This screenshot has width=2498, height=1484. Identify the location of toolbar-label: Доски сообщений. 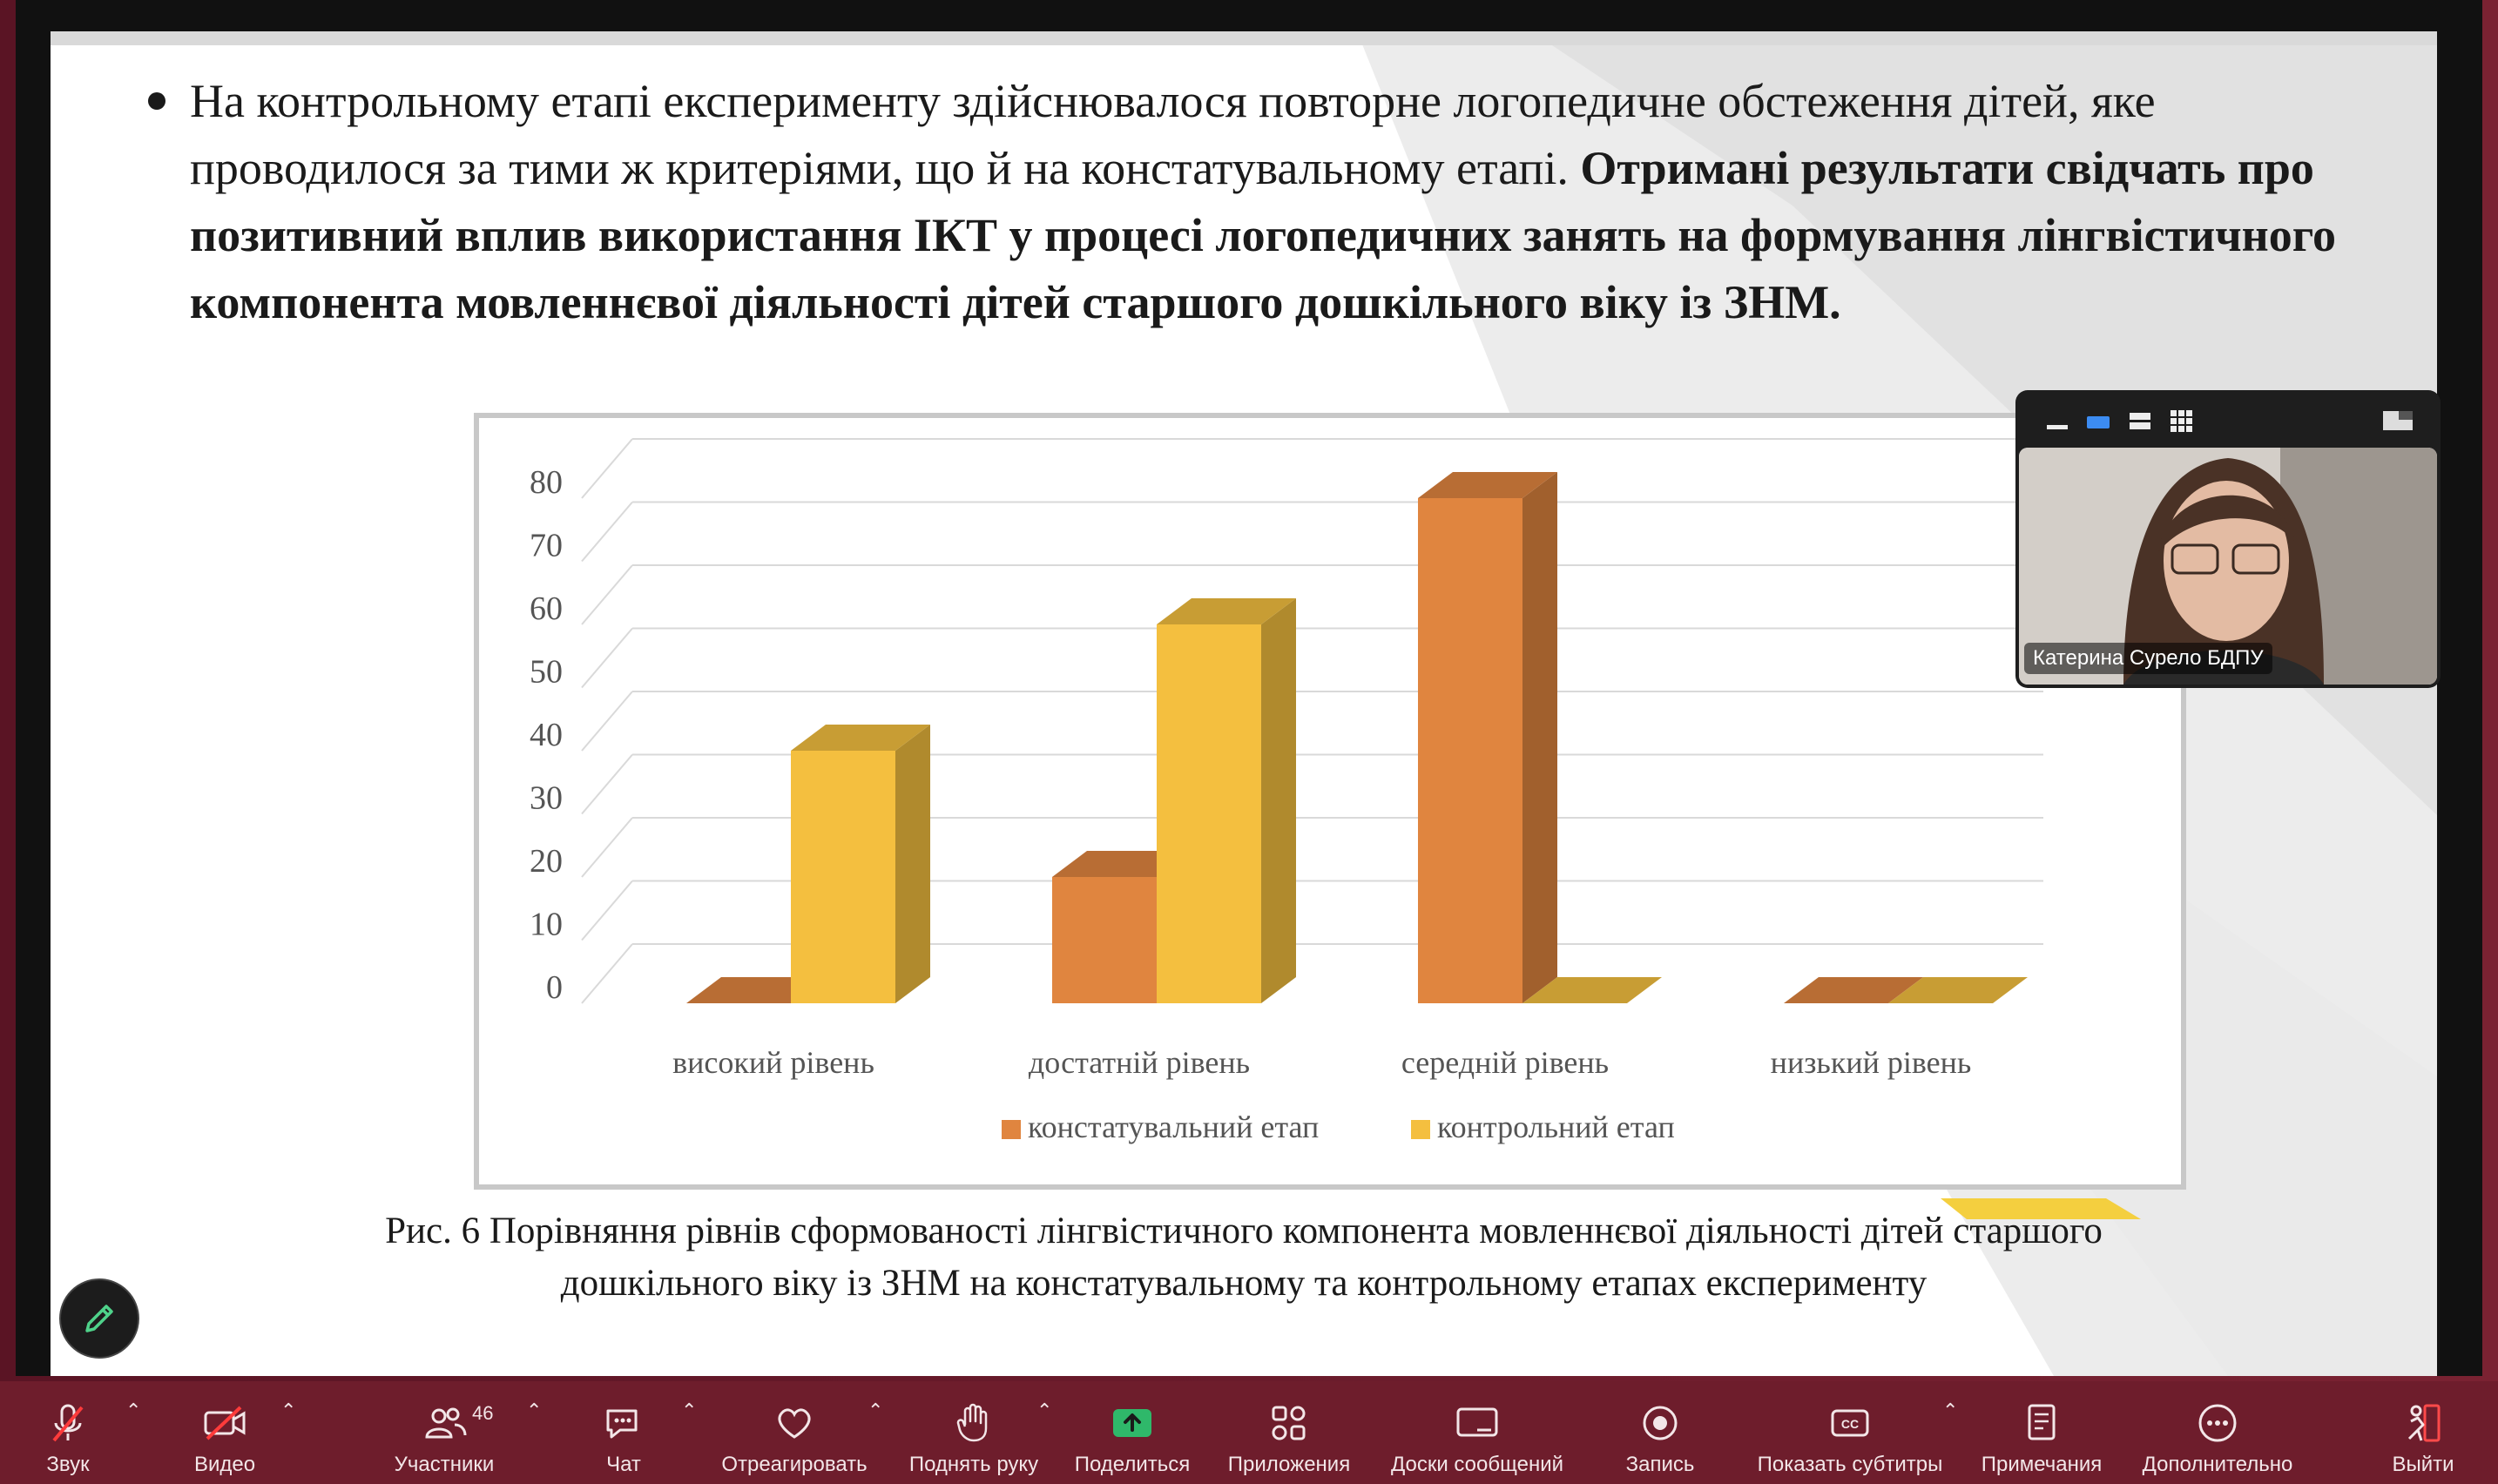
(1477, 1465).